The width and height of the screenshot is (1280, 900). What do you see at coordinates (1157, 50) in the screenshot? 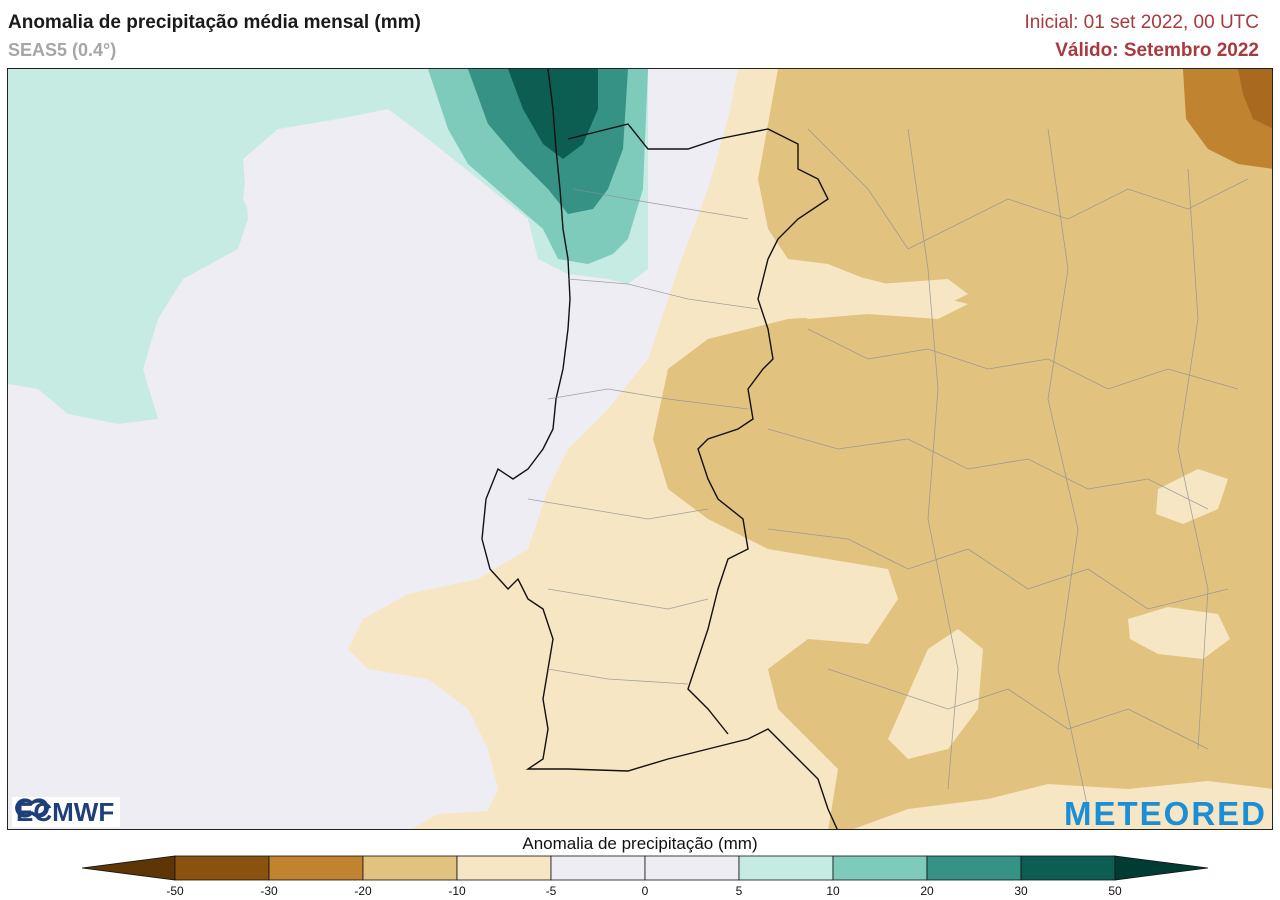
I see `valid-period: Válido: Setembro 2022` at bounding box center [1157, 50].